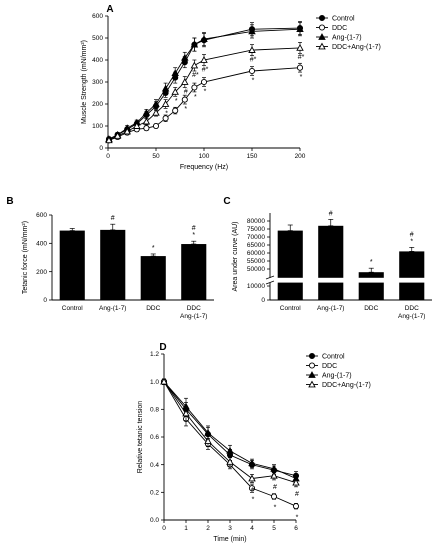 The width and height of the screenshot is (443, 550). What do you see at coordinates (256, 221) in the screenshot?
I see `y-tick-label: 80000` at bounding box center [256, 221].